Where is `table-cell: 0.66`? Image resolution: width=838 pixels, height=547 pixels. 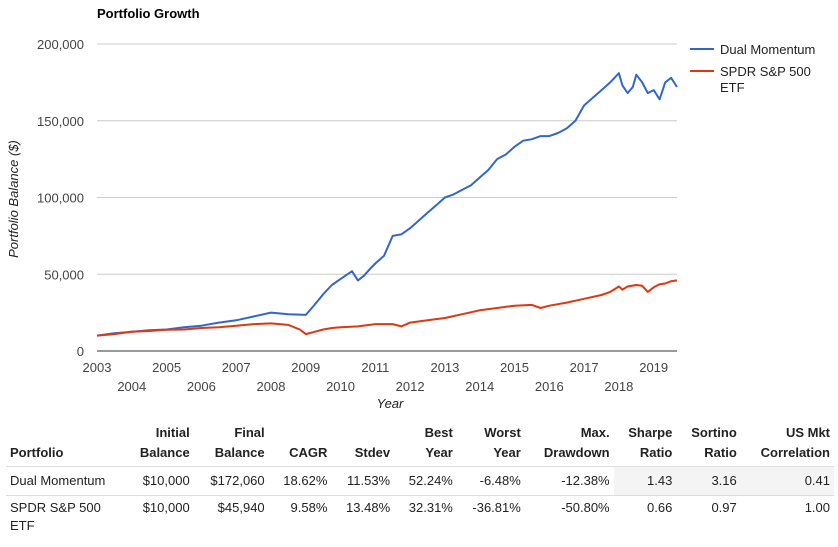
table-cell: 0.66 is located at coordinates (660, 507).